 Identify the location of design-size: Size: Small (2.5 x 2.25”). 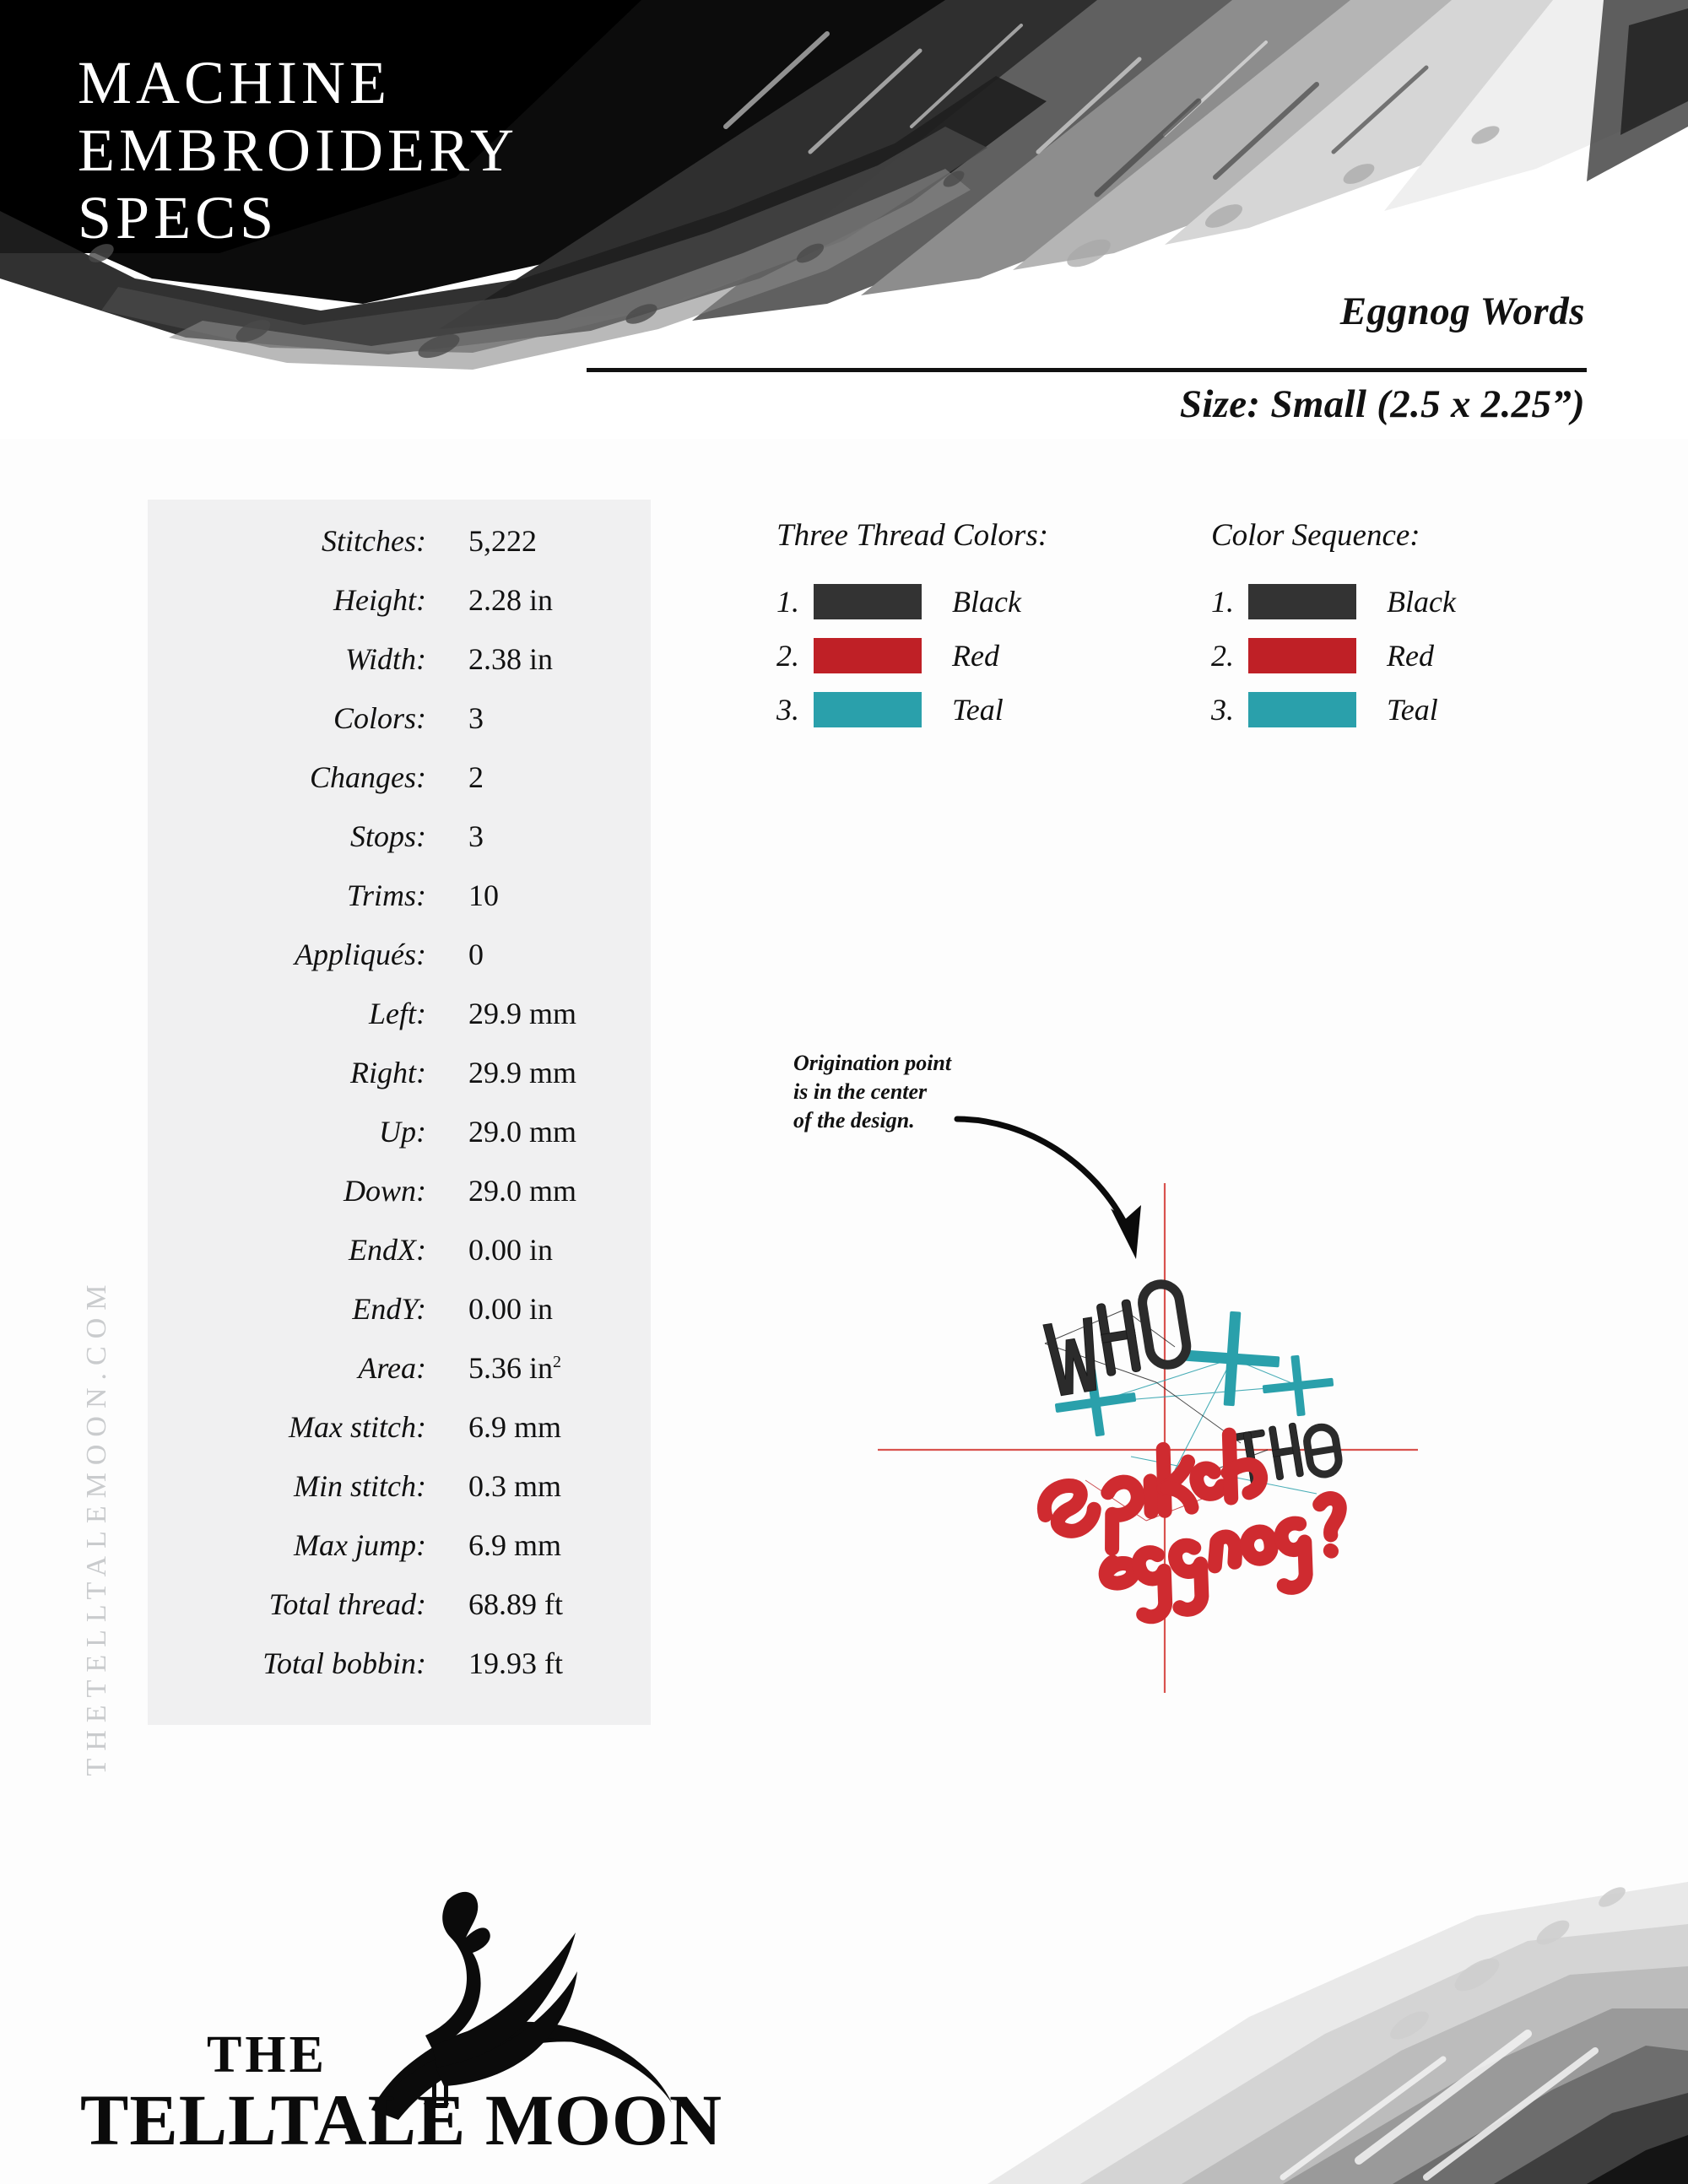
(1382, 404).